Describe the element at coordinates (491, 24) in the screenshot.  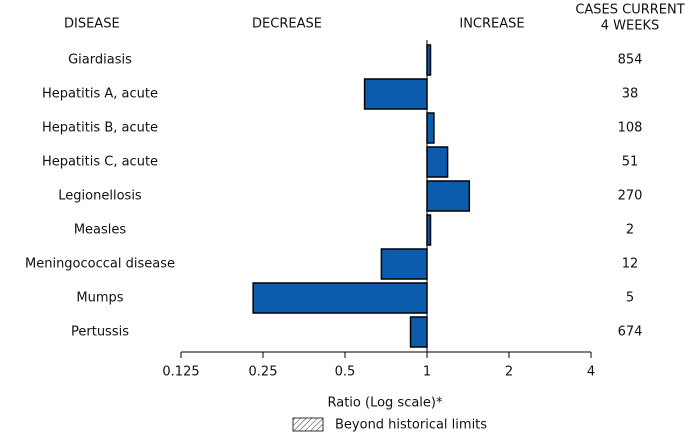
I see `header-increase: INCREASE` at that location.